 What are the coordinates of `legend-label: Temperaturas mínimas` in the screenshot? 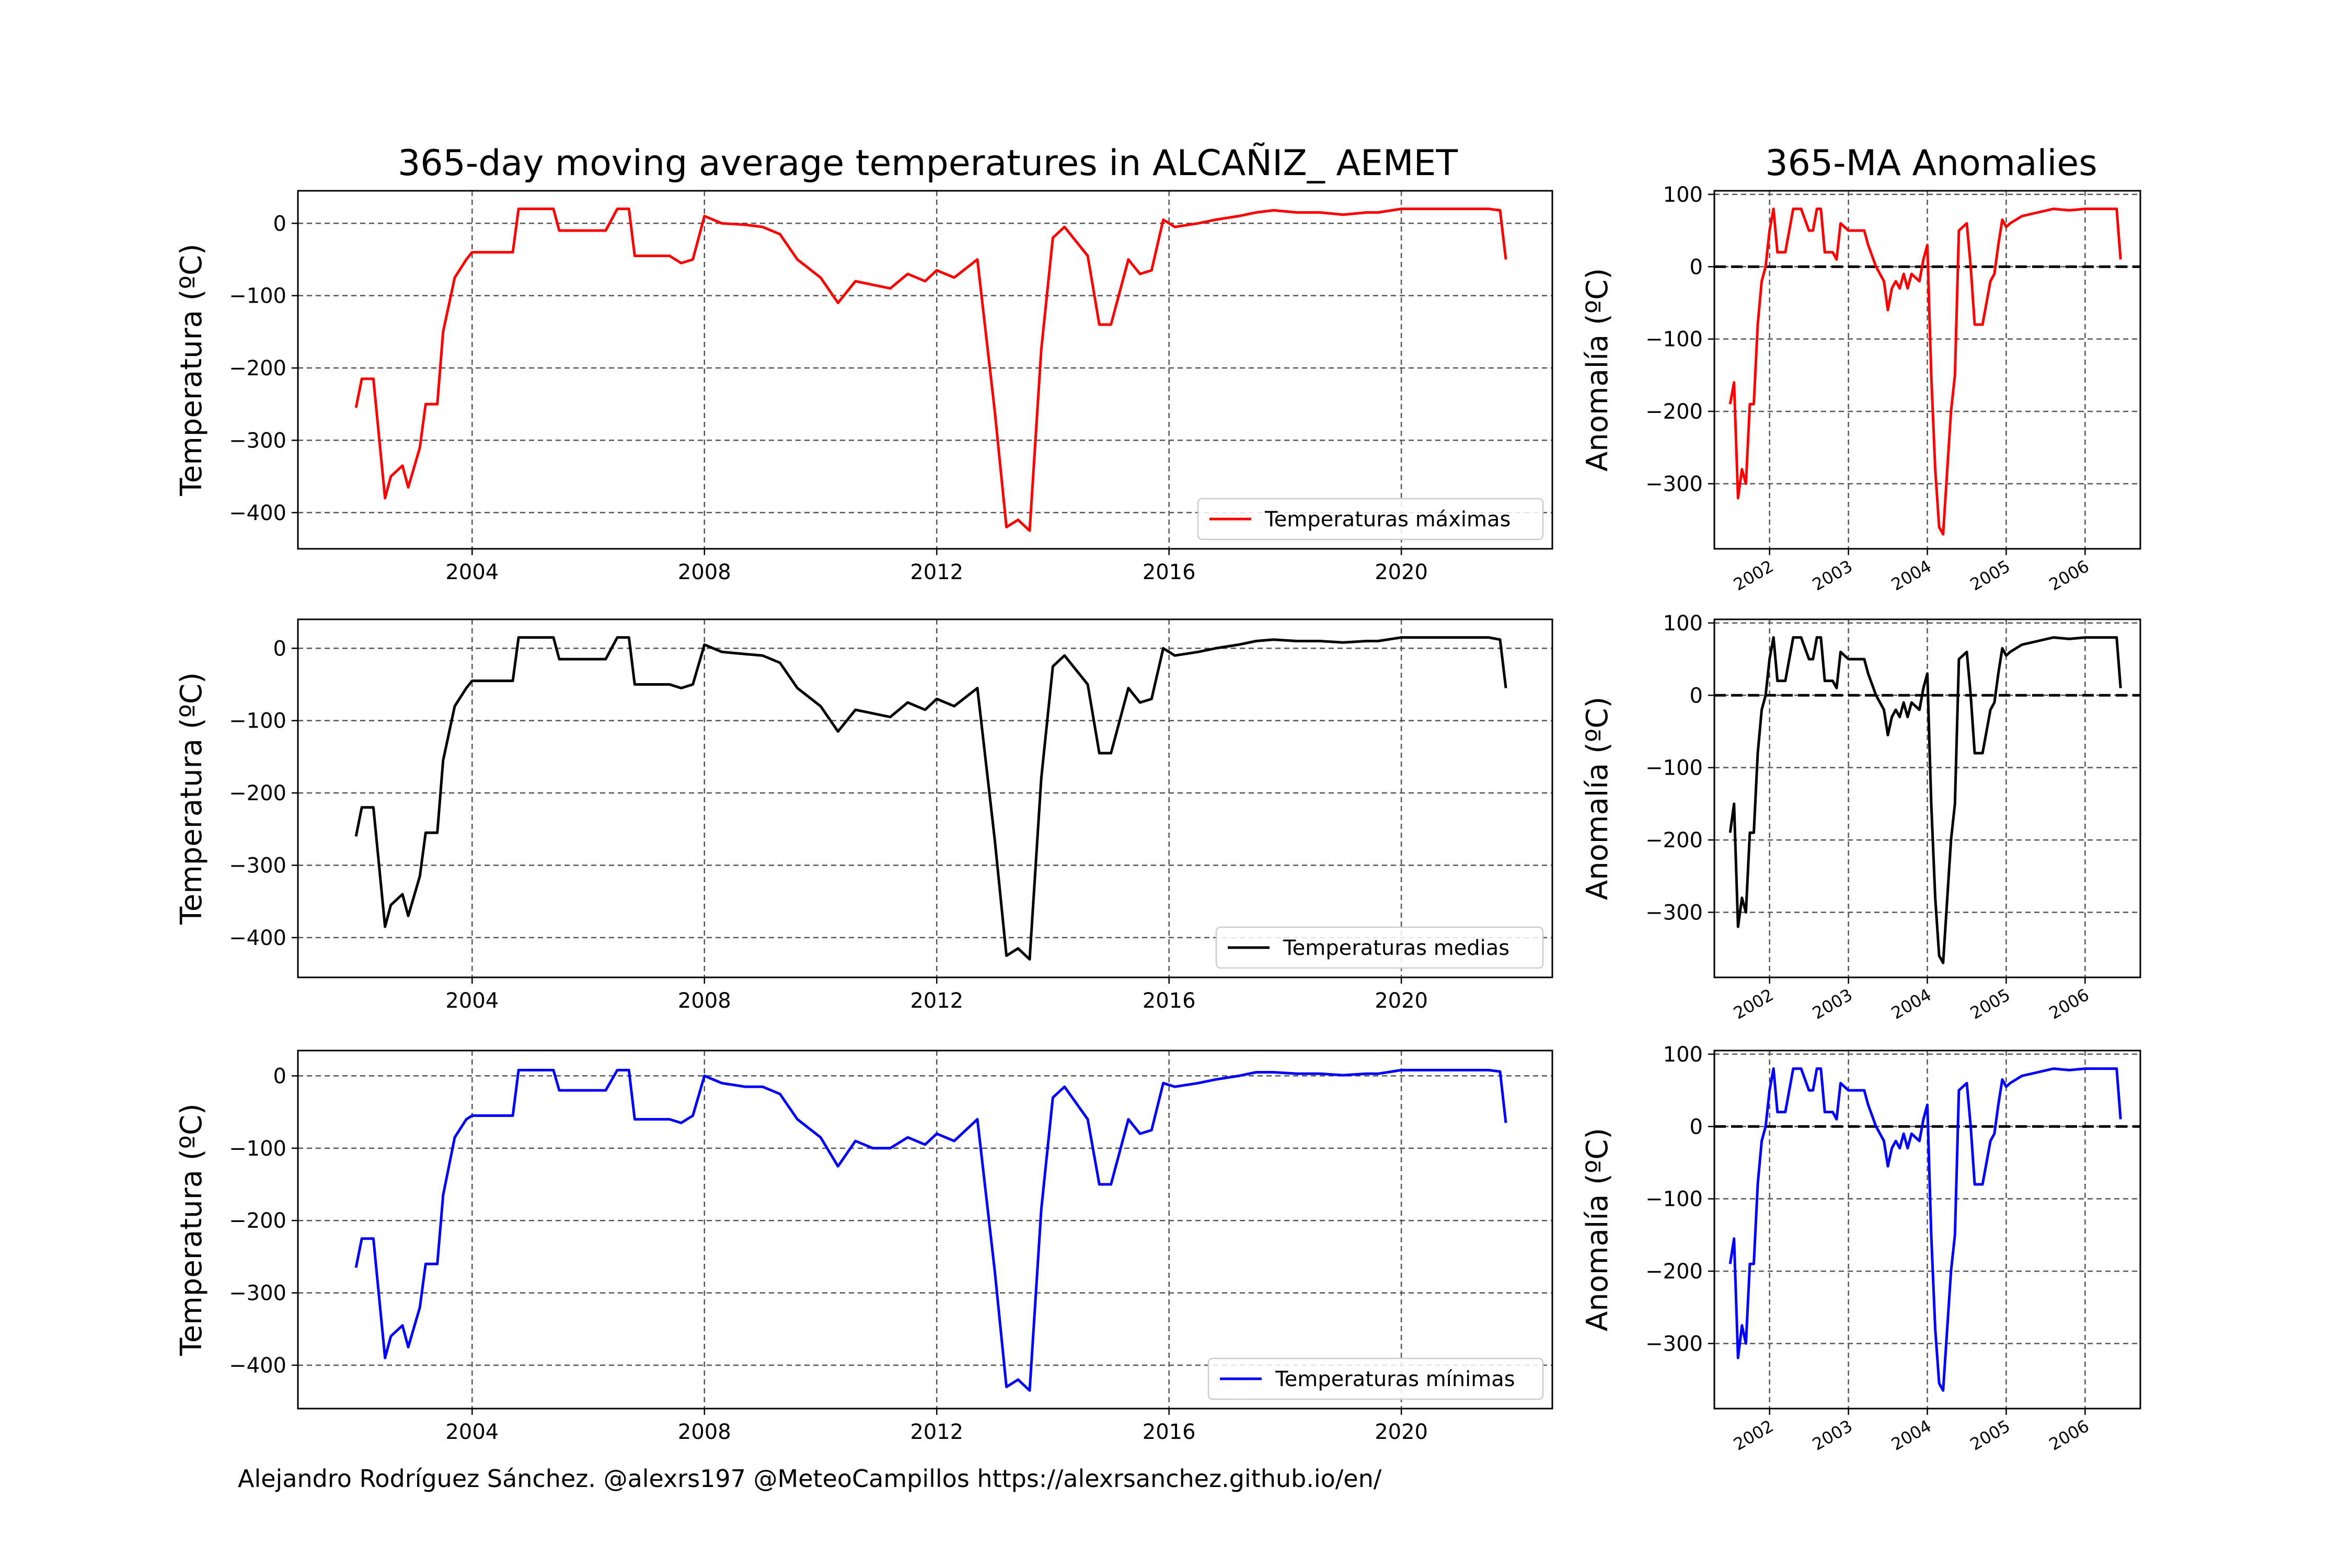 It's located at (1395, 1379).